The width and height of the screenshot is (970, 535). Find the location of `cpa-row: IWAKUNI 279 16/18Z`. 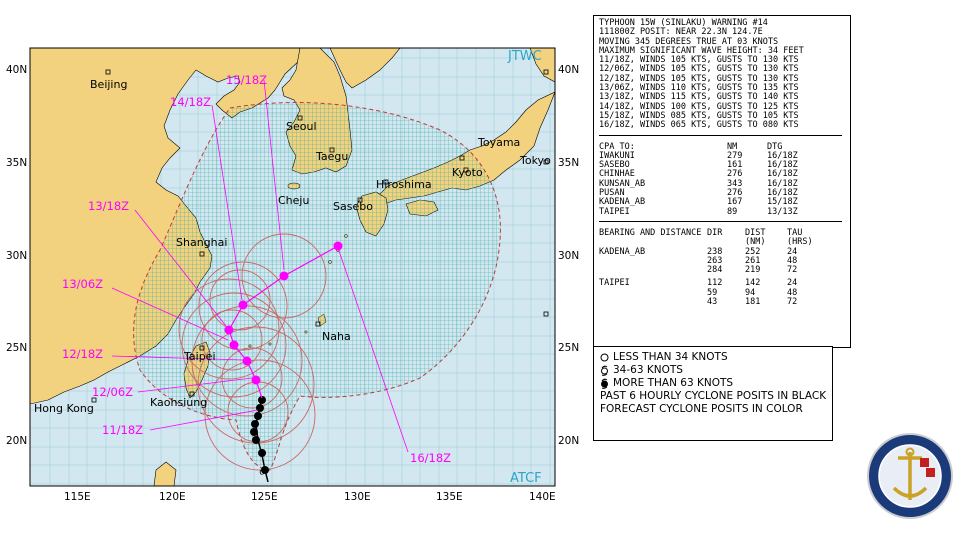

cpa-row: IWAKUNI 279 16/18Z is located at coordinates (698, 155).